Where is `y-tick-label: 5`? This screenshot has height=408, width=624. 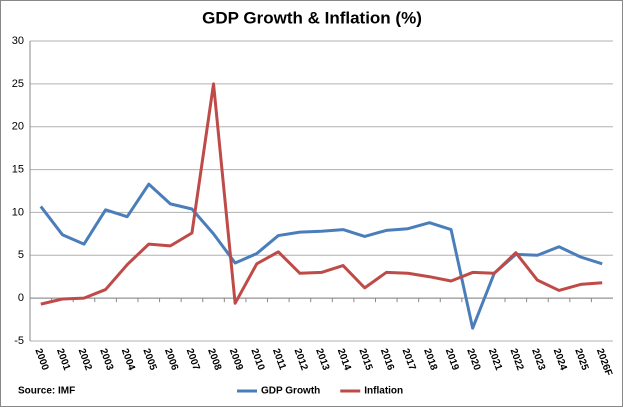 y-tick-label: 5 is located at coordinates (21, 255).